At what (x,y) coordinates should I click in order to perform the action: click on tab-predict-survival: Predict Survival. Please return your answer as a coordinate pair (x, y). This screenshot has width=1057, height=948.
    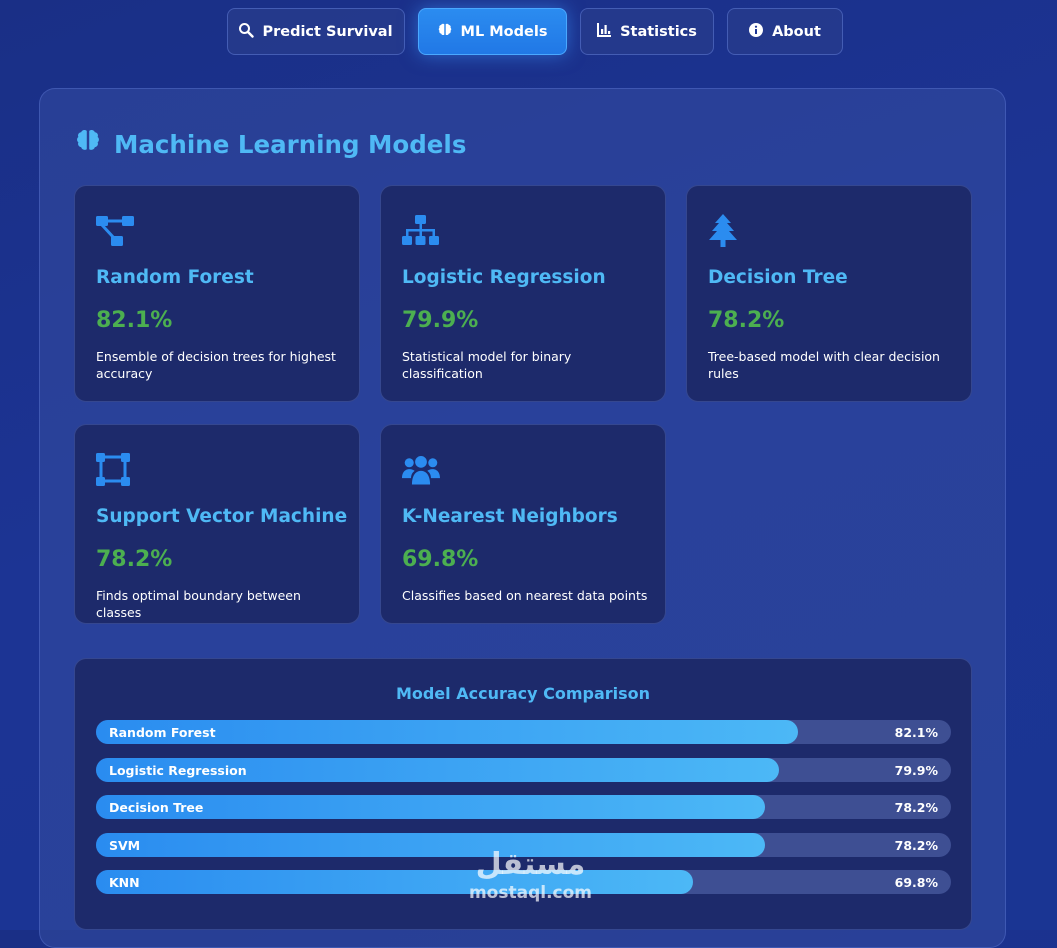
    Looking at the image, I should click on (315, 31).